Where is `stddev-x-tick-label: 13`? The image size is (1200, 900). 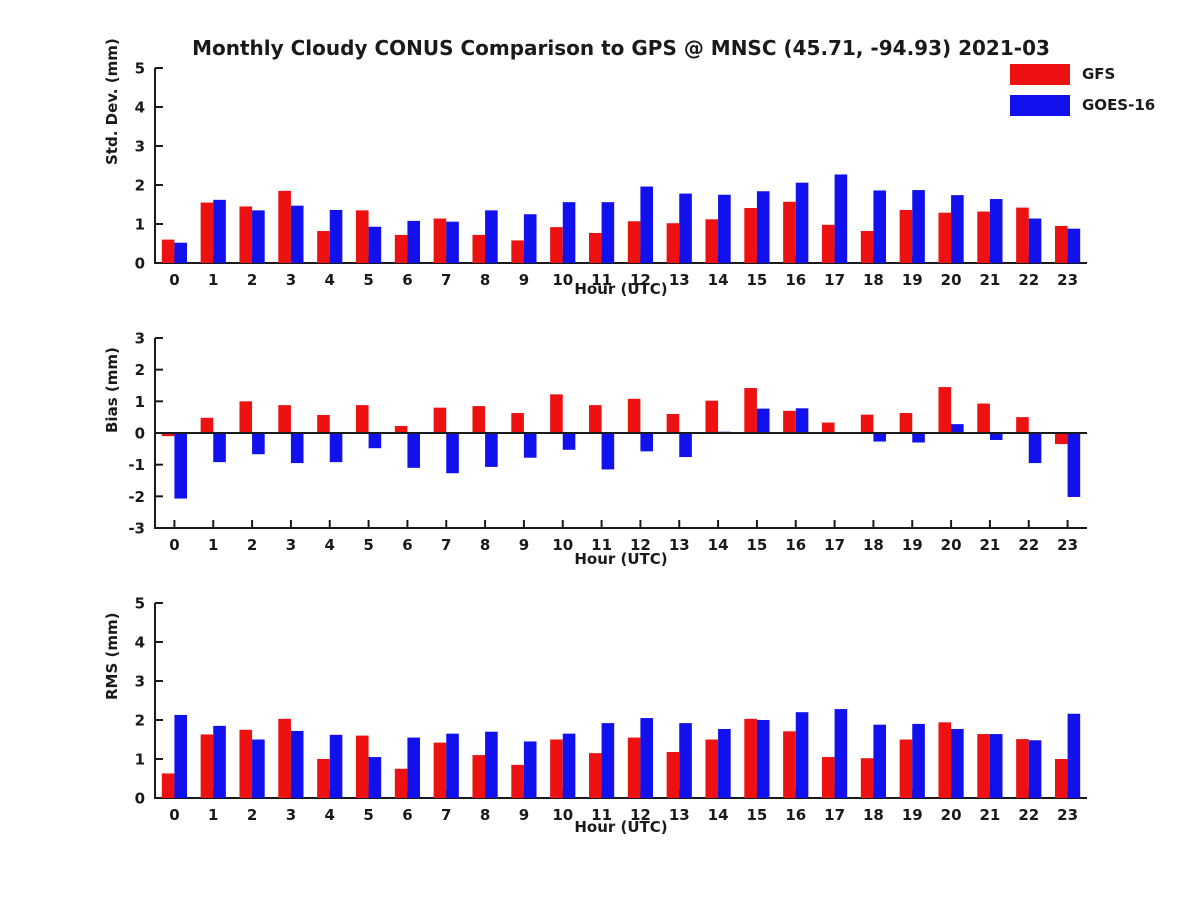
stddev-x-tick-label: 13 is located at coordinates (679, 280).